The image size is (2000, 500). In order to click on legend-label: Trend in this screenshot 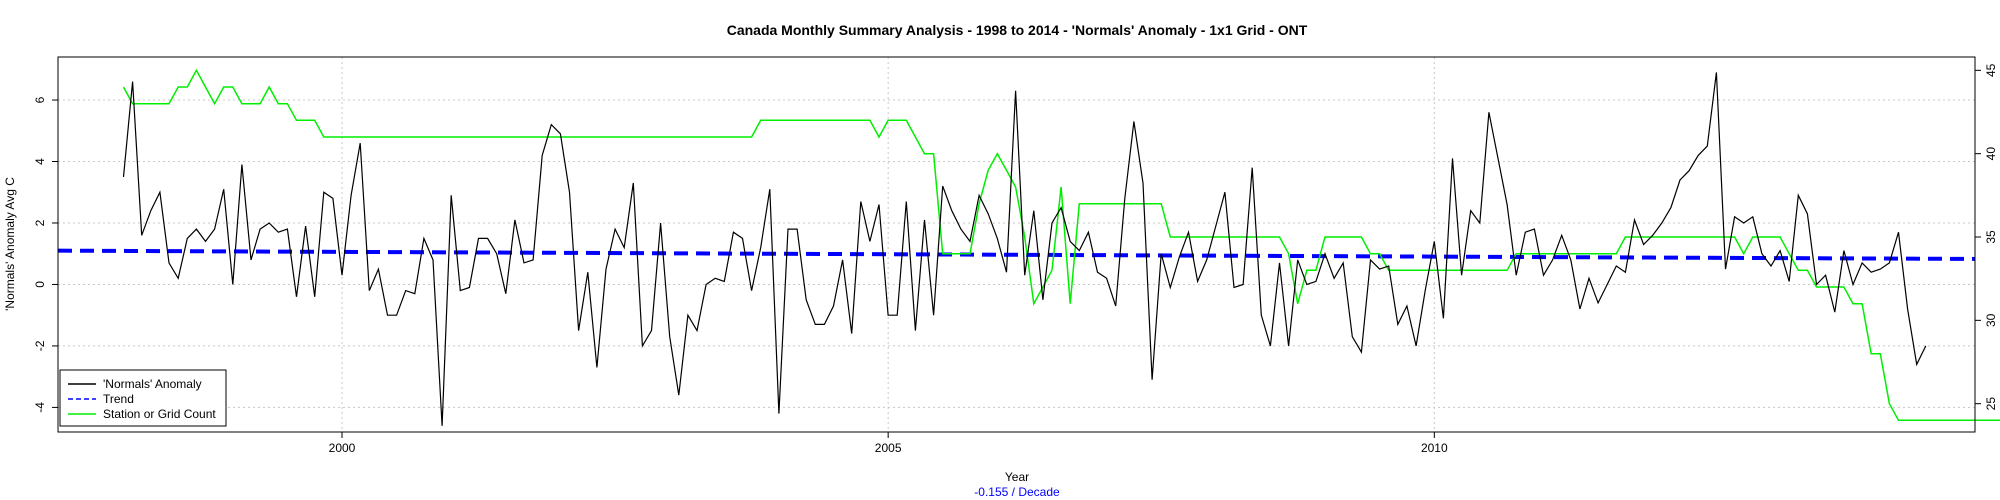, I will do `click(118, 399)`.